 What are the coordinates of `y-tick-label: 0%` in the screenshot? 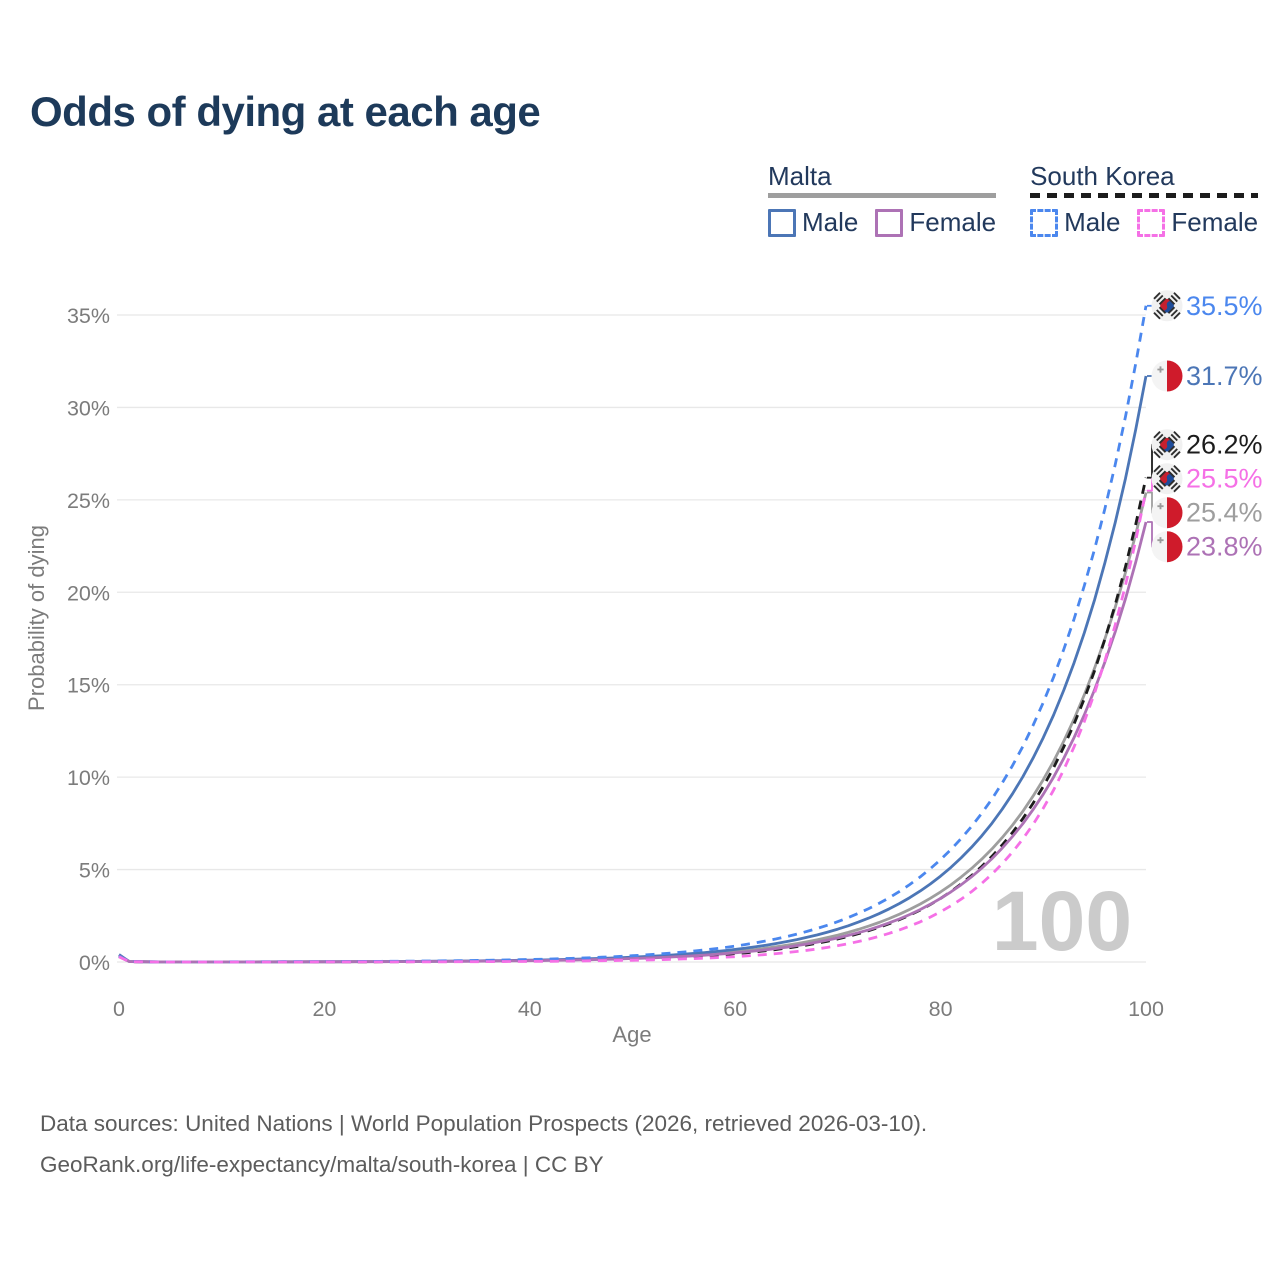 It's located at (94, 963).